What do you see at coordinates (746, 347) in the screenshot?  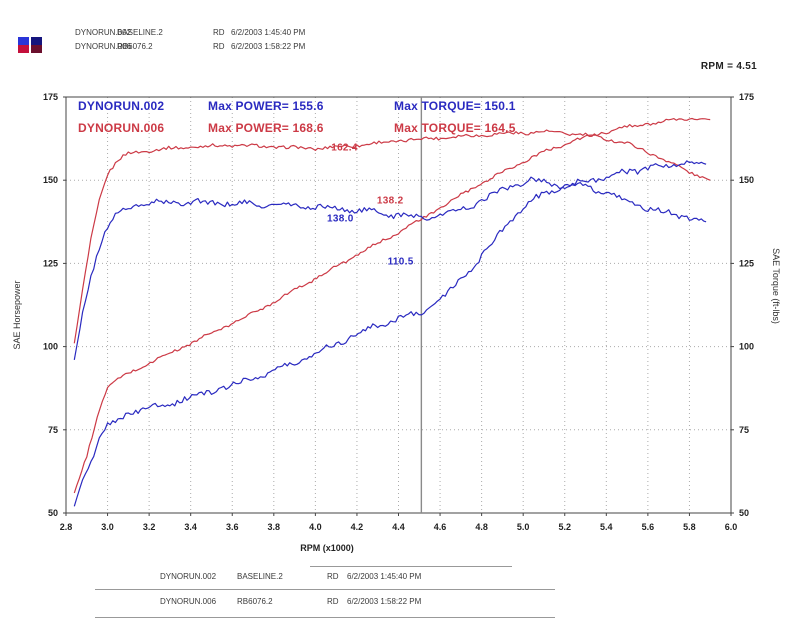 I see `y-tick-label-right: 100` at bounding box center [746, 347].